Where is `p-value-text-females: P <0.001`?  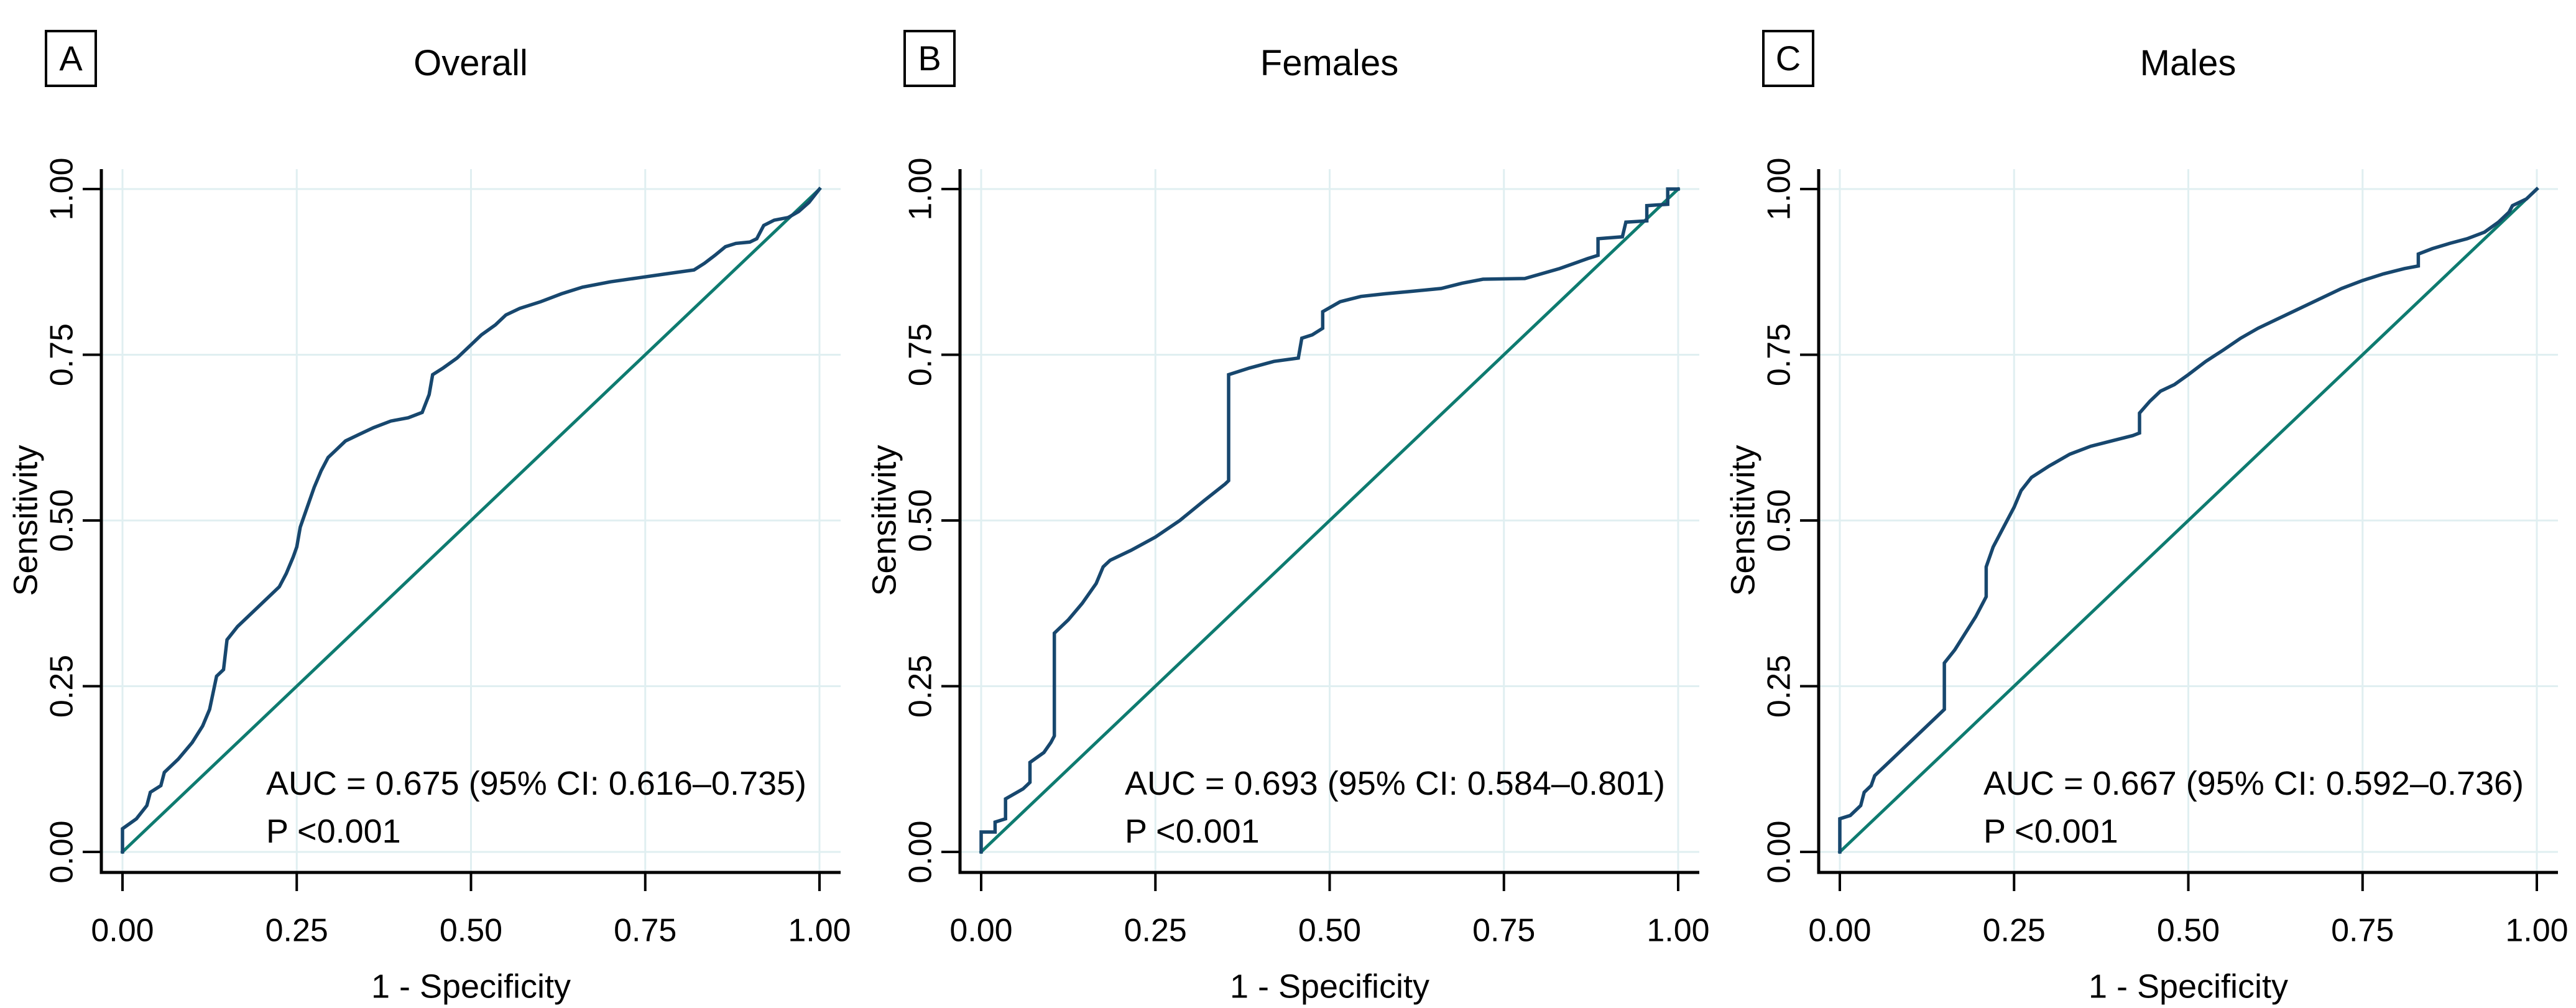 p-value-text-females: P <0.001 is located at coordinates (1192, 831).